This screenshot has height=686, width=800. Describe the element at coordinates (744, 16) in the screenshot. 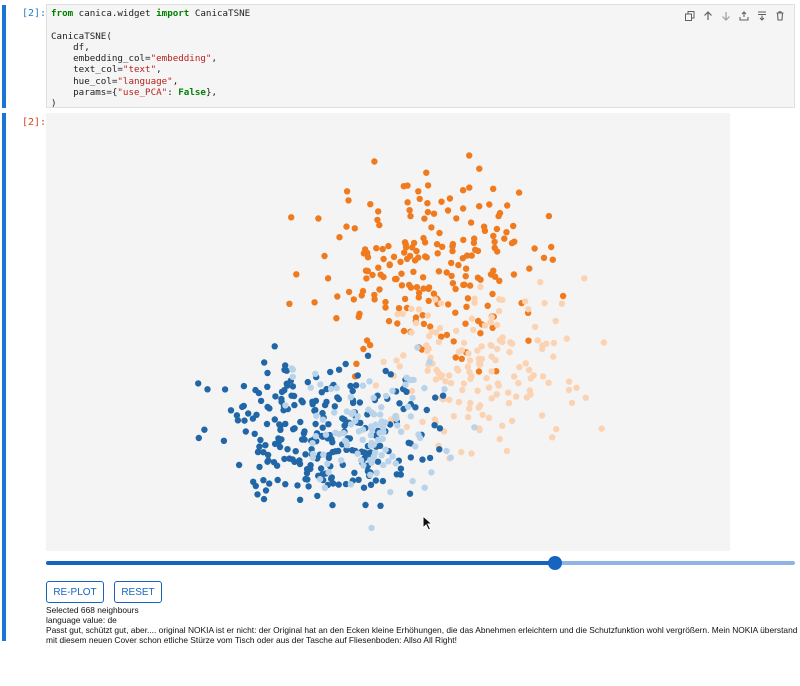

I see `insert-above-icon` at that location.